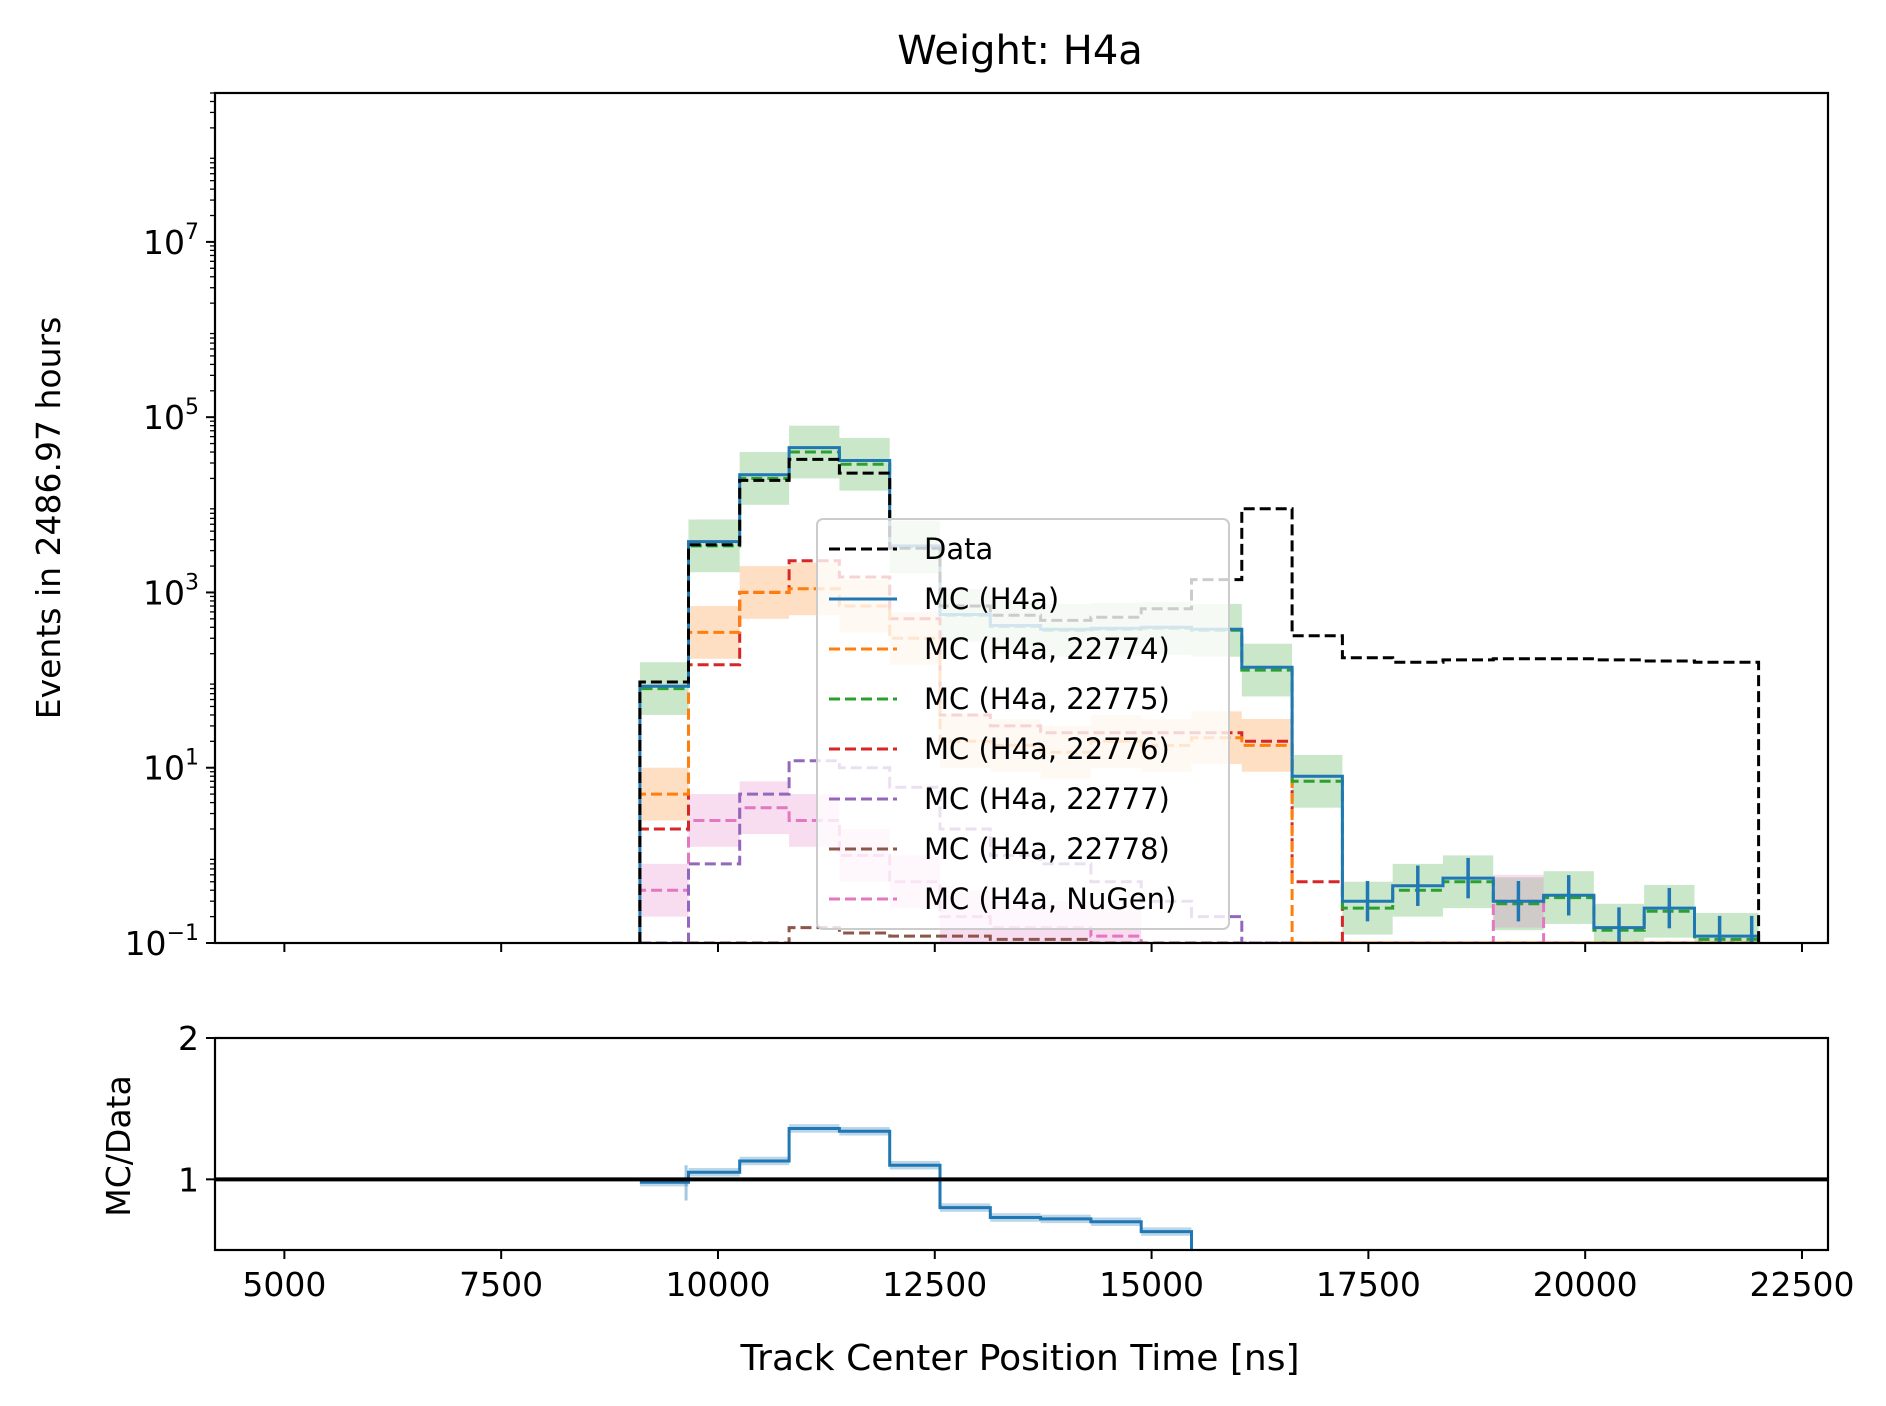 The width and height of the screenshot is (1886, 1406). Describe the element at coordinates (192, 407) in the screenshot. I see `y-tick-exponent: 5` at that location.